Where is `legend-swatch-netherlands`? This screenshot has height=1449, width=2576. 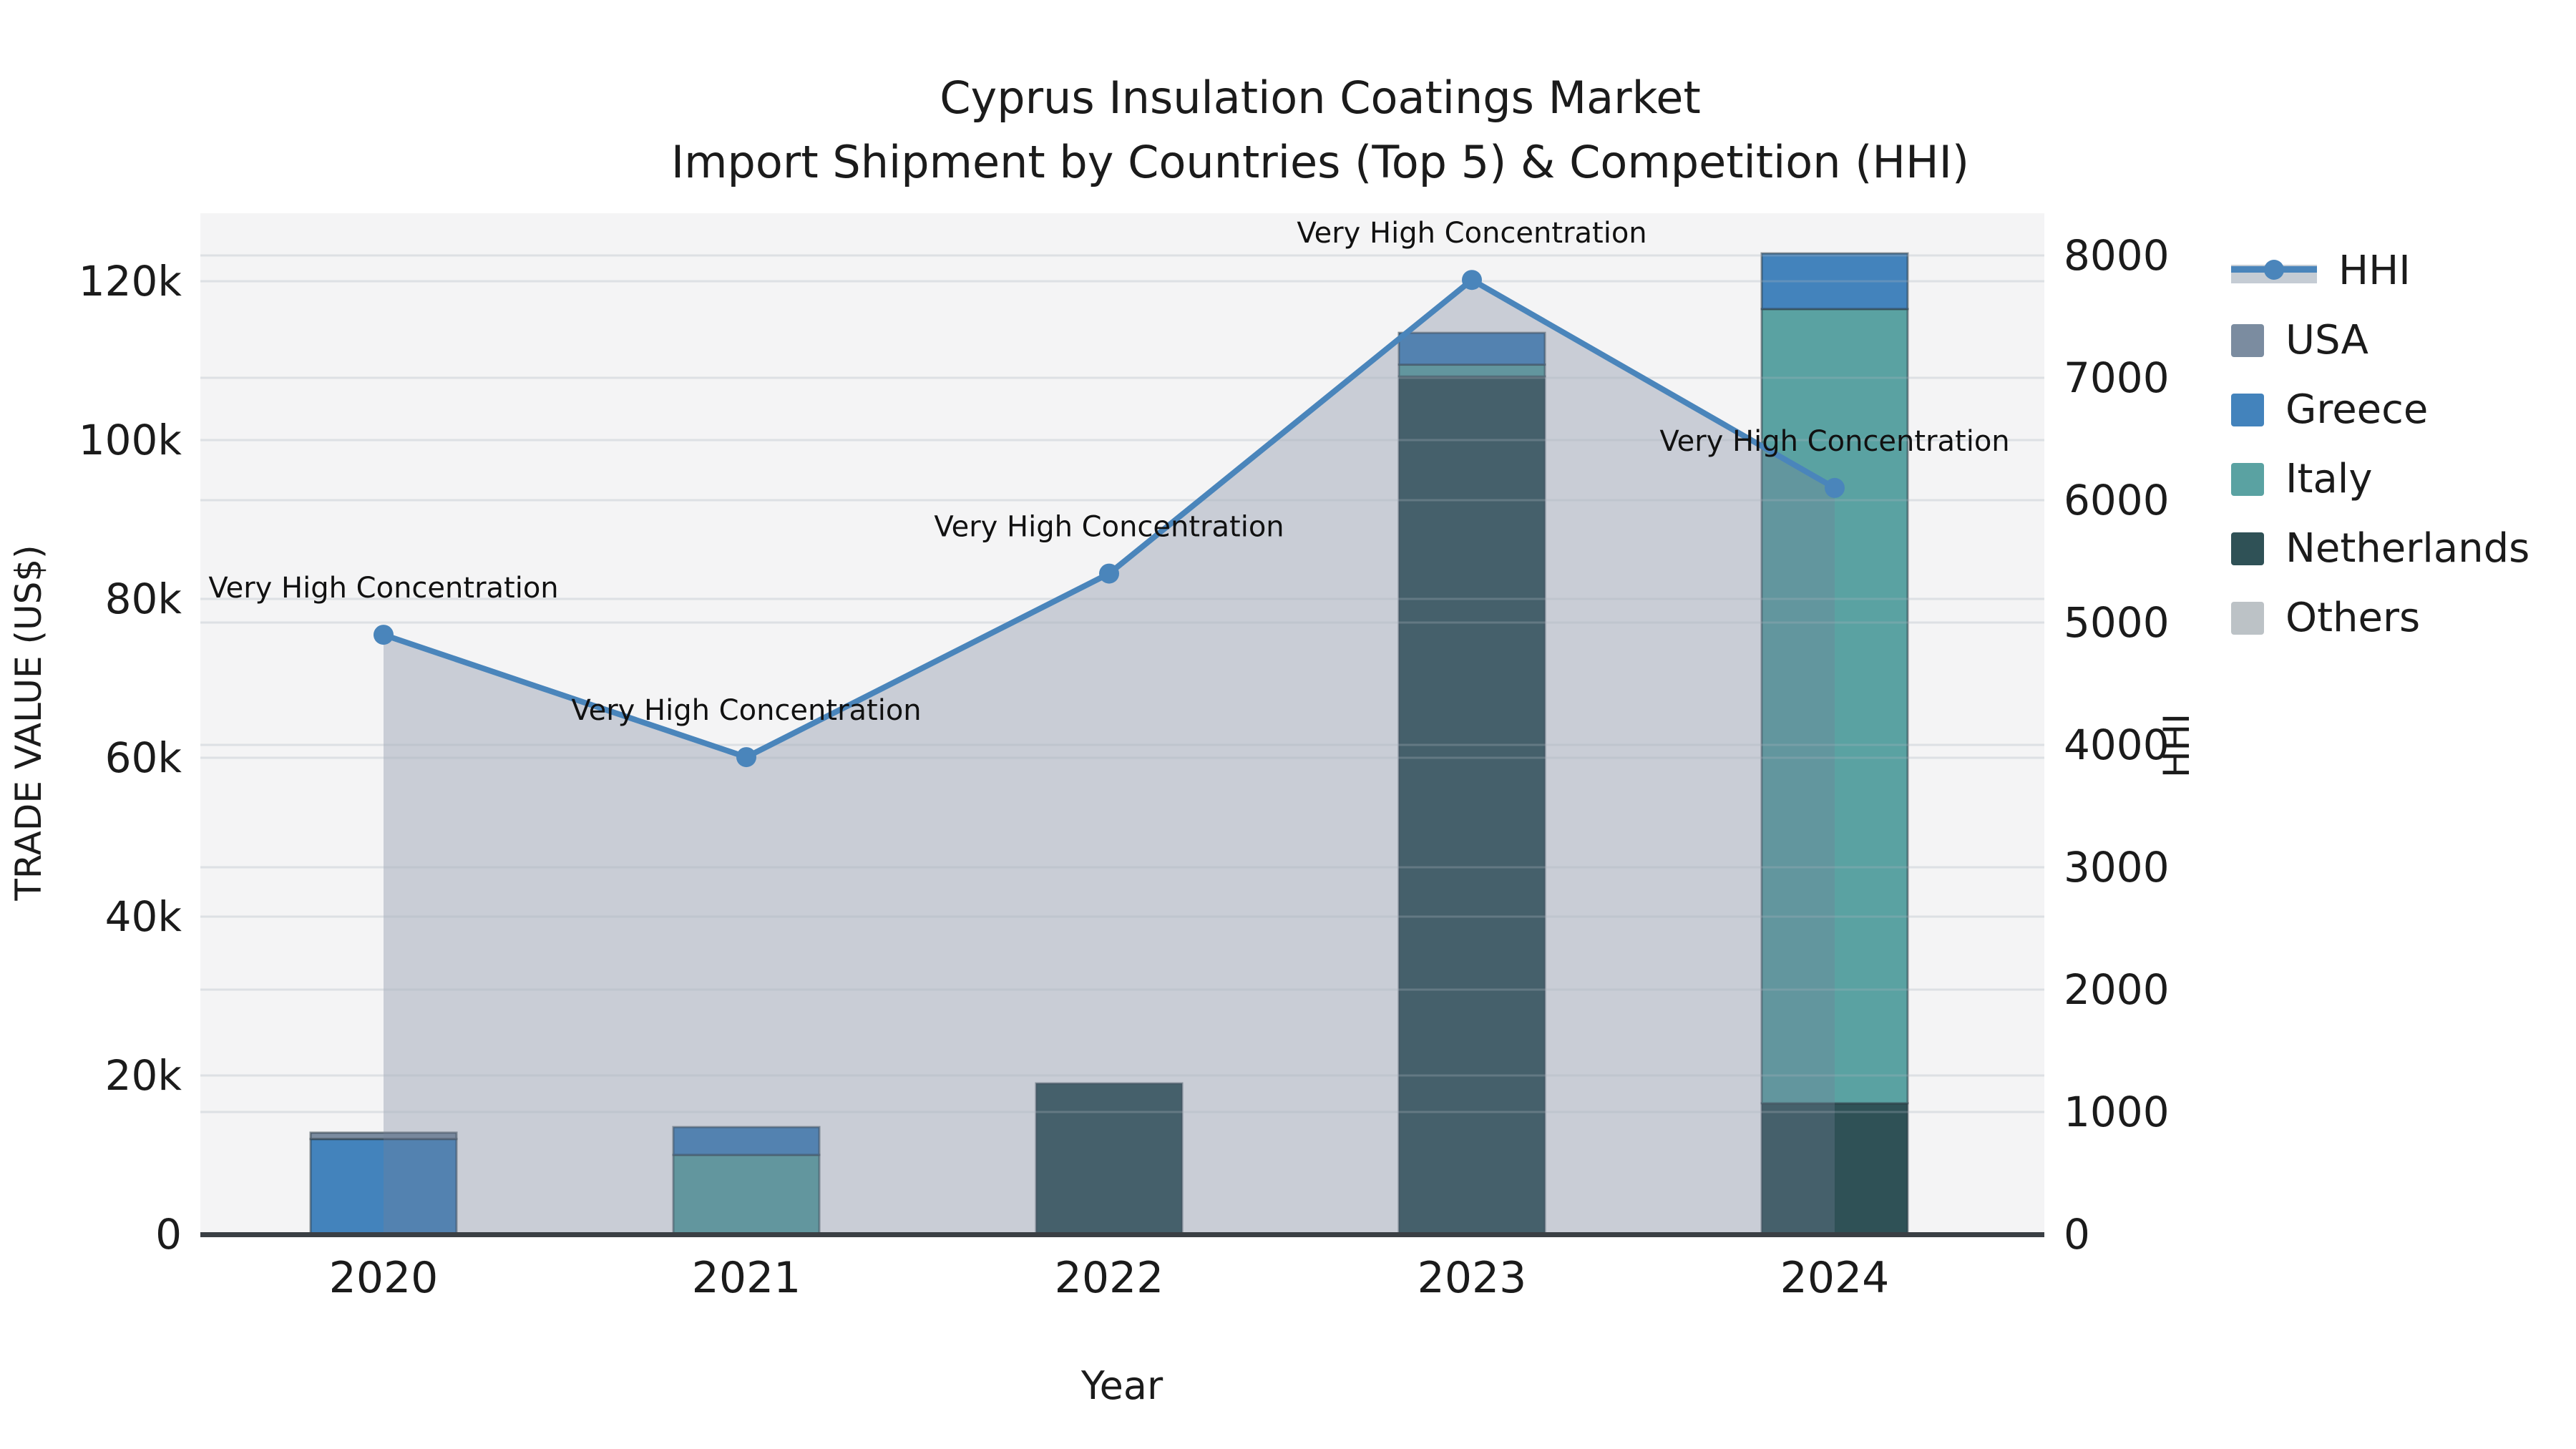 legend-swatch-netherlands is located at coordinates (2247, 548).